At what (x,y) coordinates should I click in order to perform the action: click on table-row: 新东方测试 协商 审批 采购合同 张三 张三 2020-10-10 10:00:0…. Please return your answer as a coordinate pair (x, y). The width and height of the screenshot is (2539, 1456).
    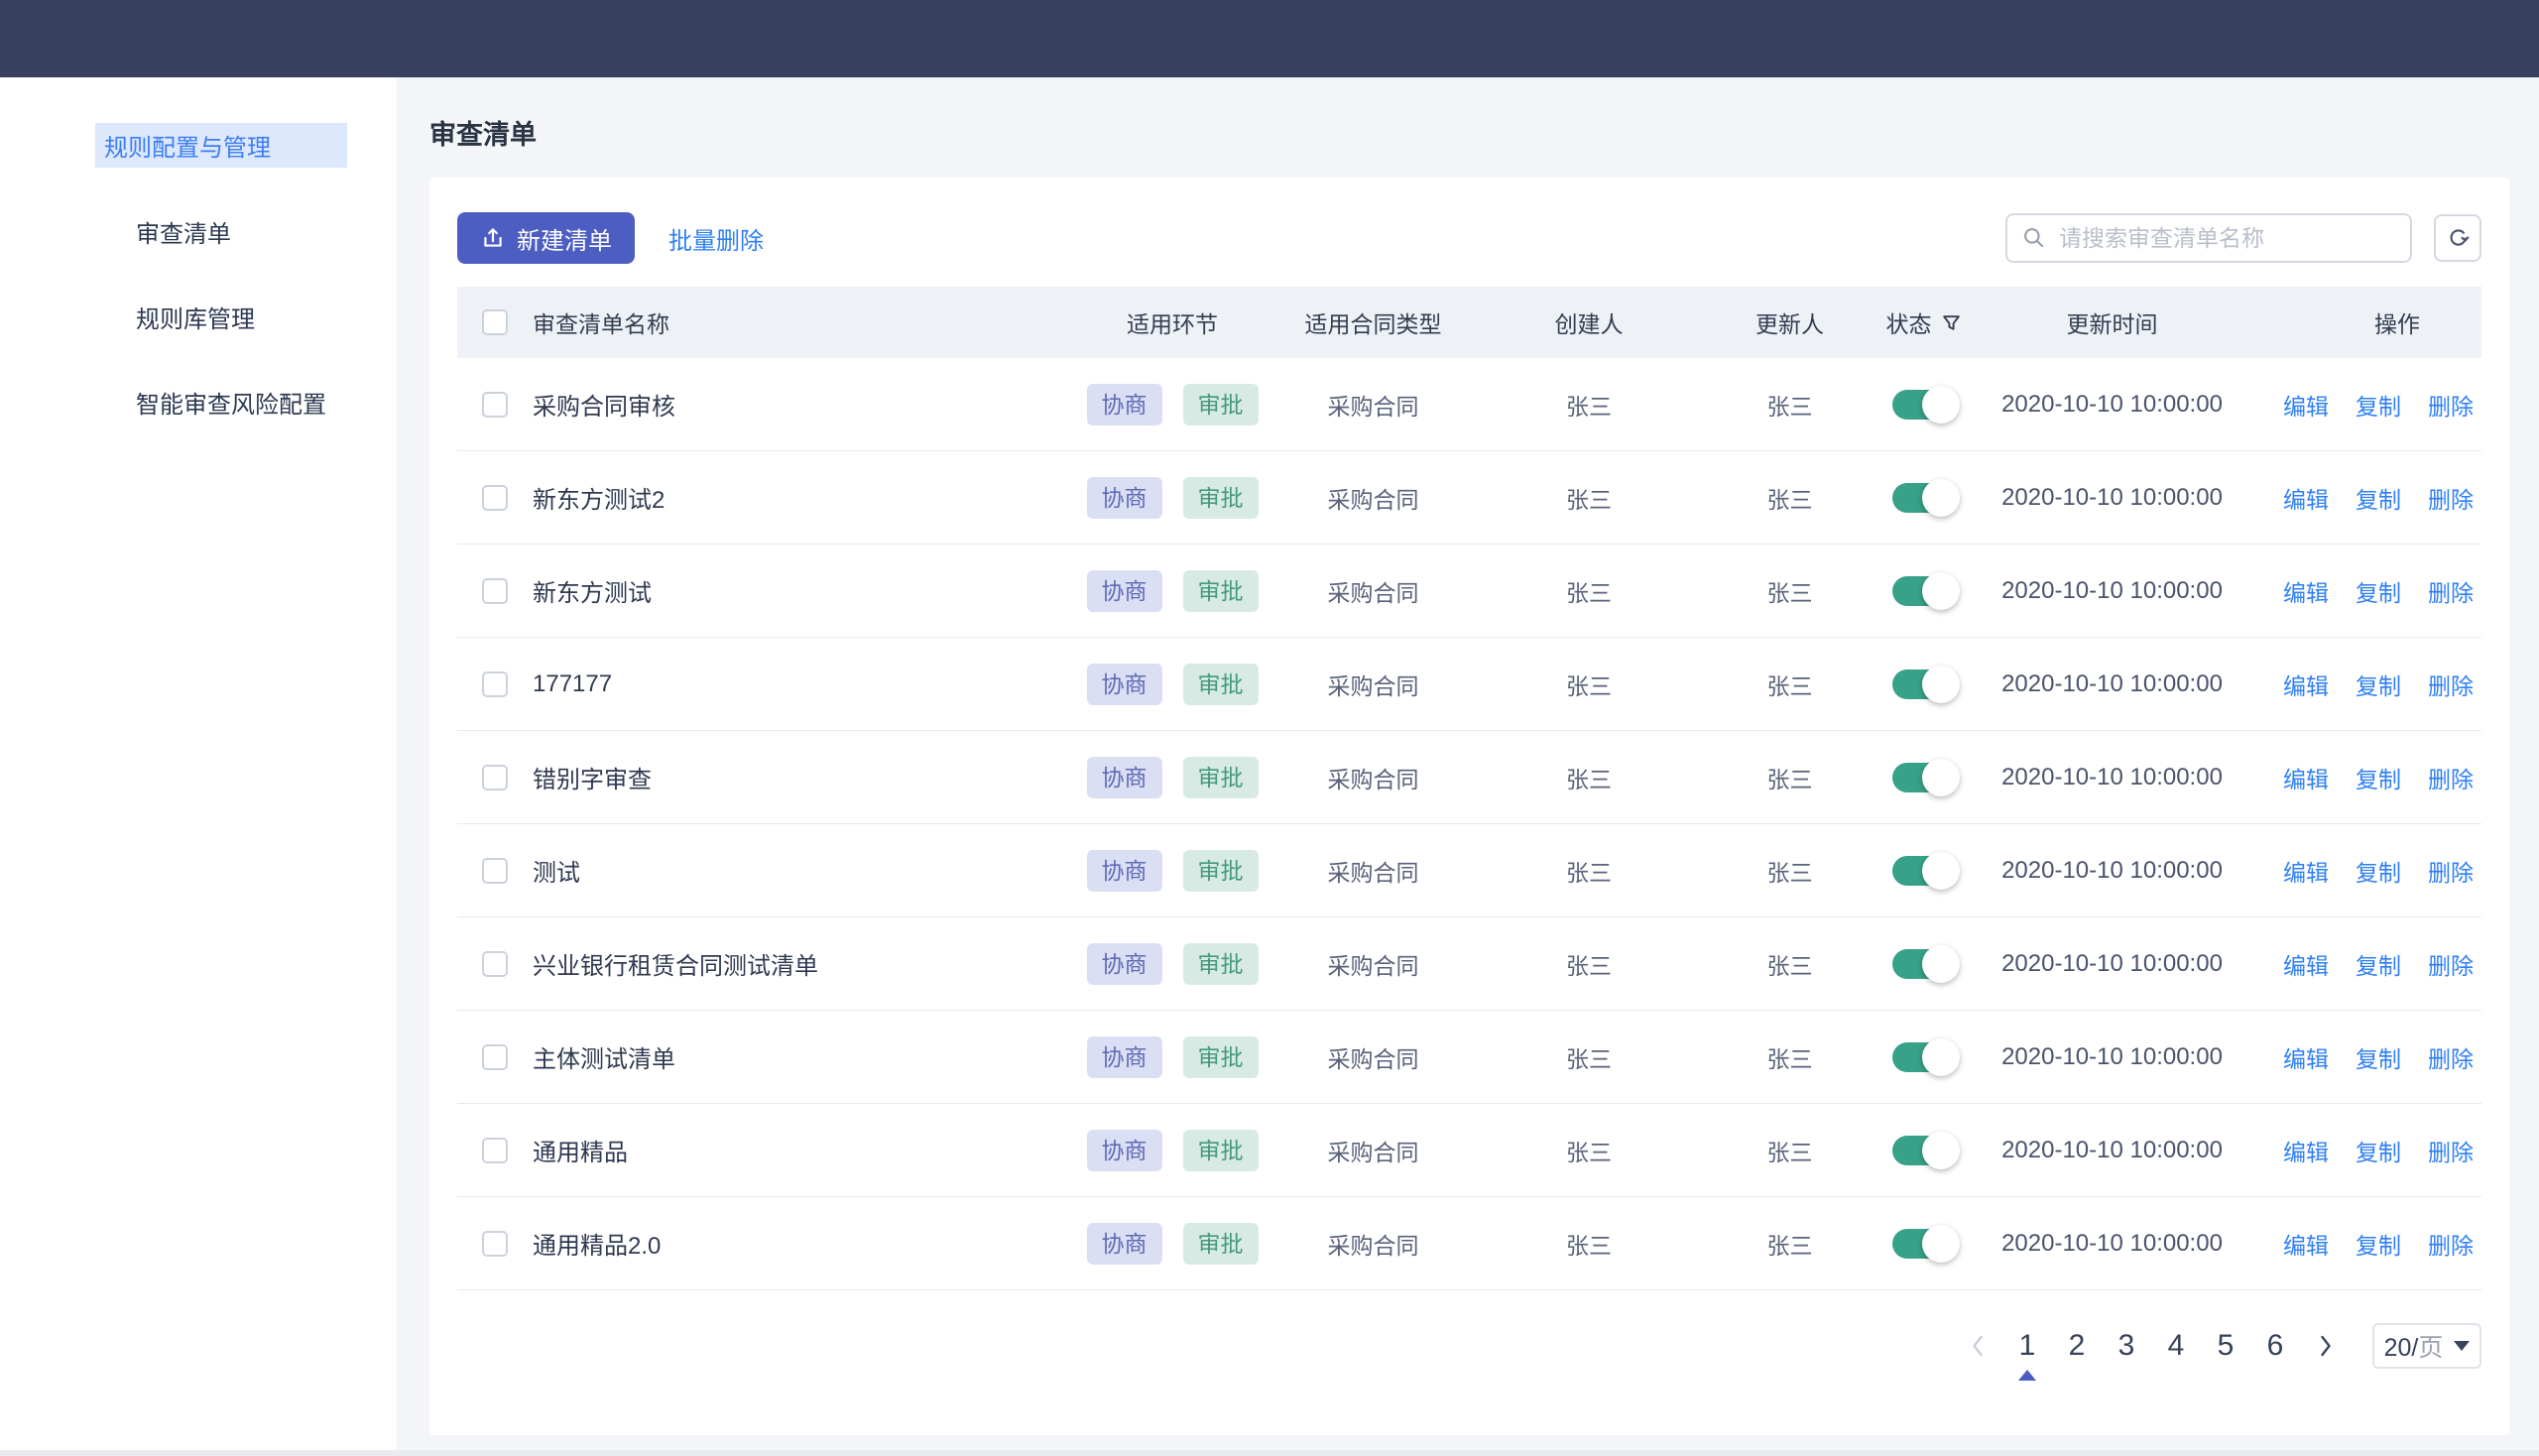
    Looking at the image, I should click on (1469, 591).